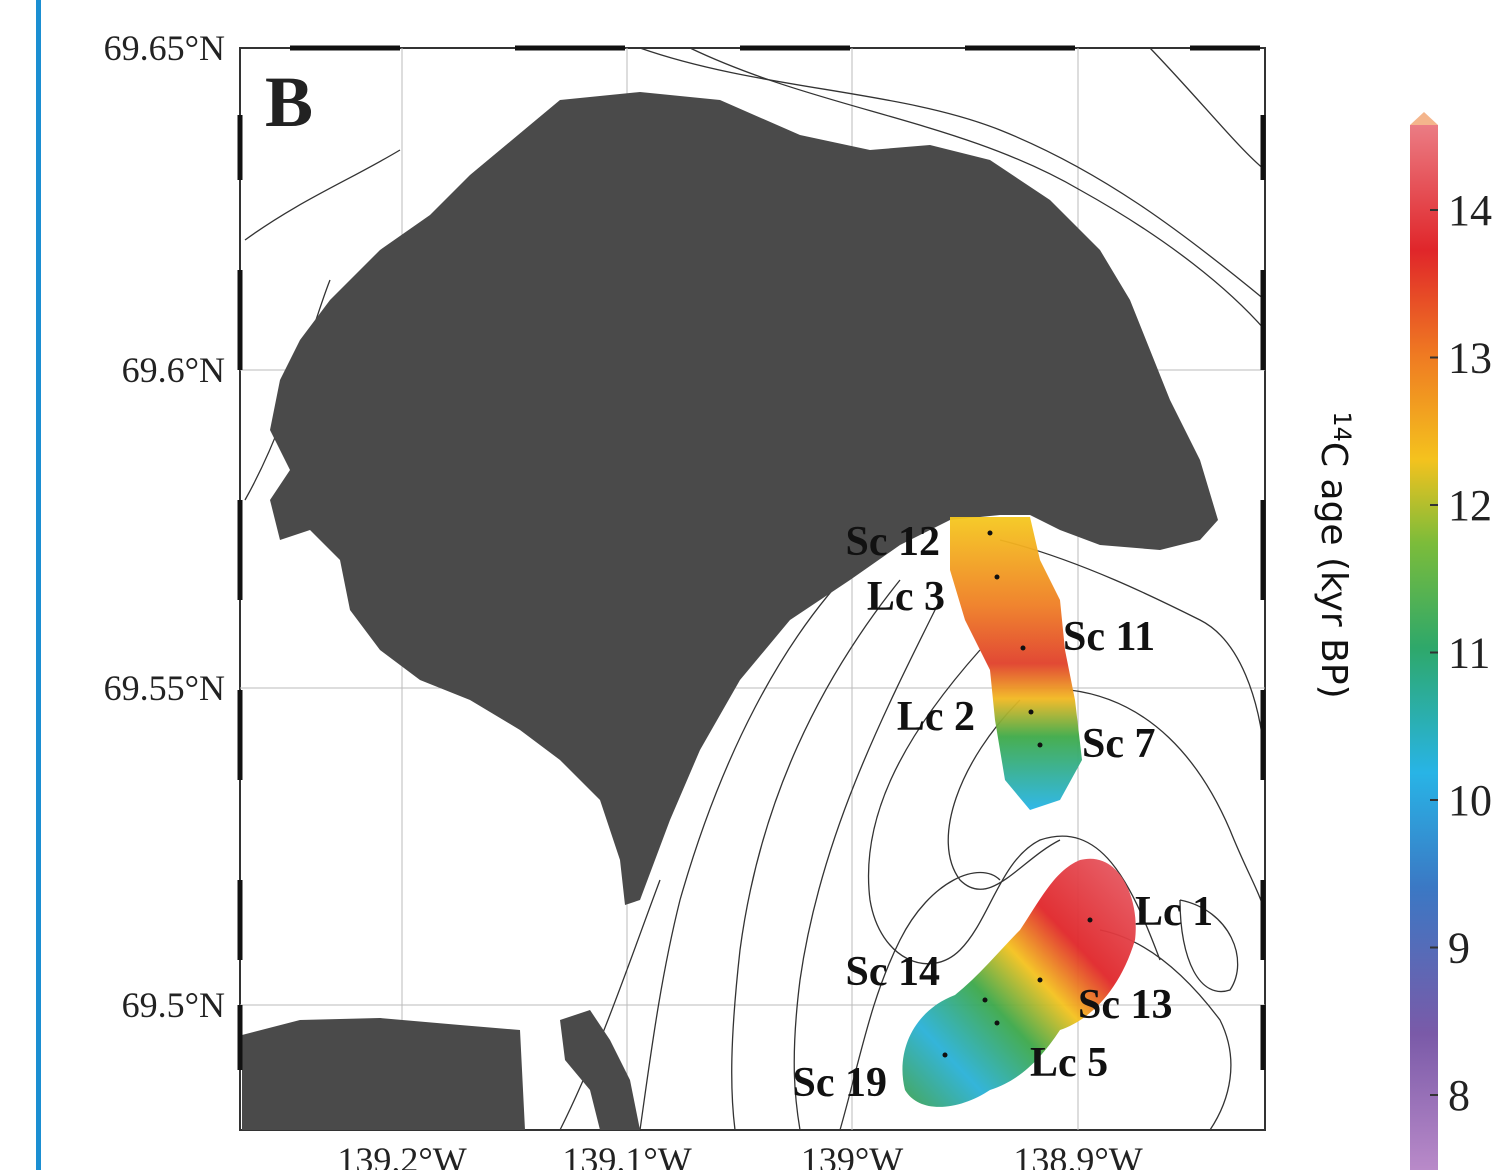 The width and height of the screenshot is (1512, 1170). Describe the element at coordinates (906, 597) in the screenshot. I see `station-label: Lc 3` at that location.